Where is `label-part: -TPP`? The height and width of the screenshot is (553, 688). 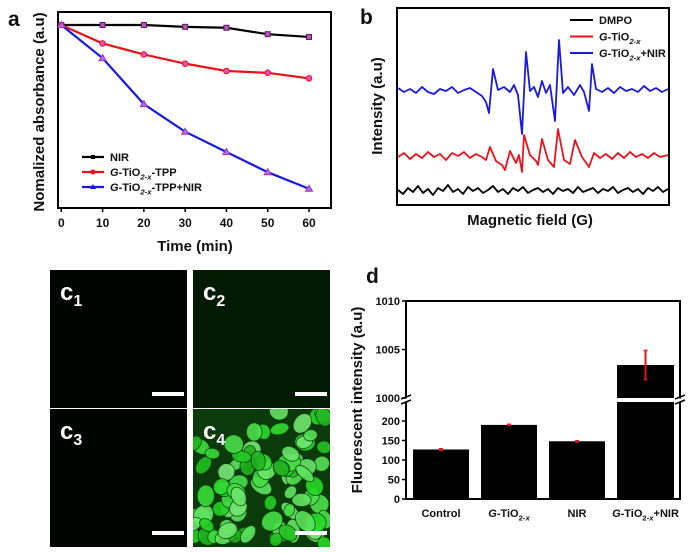 label-part: -TPP is located at coordinates (163, 173).